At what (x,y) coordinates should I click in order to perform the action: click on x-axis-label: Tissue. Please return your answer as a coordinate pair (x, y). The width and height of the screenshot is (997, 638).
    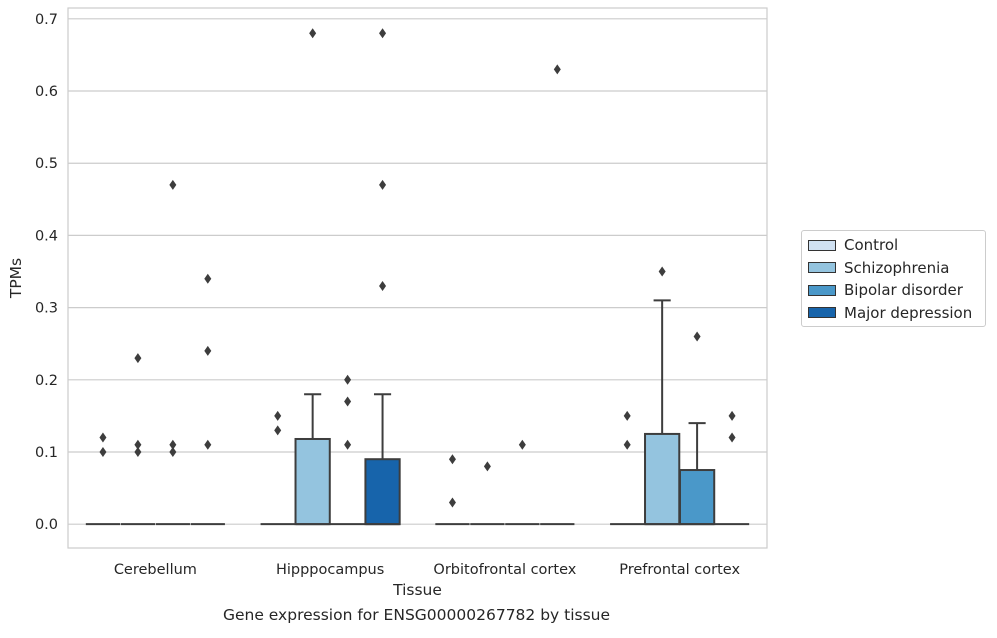
    Looking at the image, I should click on (417, 590).